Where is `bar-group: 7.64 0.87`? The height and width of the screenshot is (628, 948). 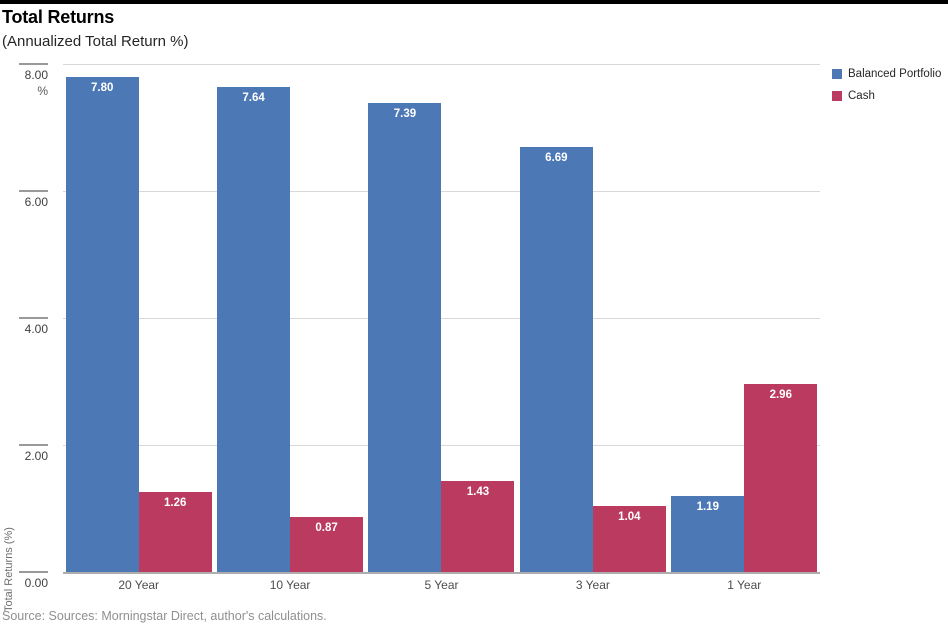
bar-group: 7.64 0.87 is located at coordinates (289, 329).